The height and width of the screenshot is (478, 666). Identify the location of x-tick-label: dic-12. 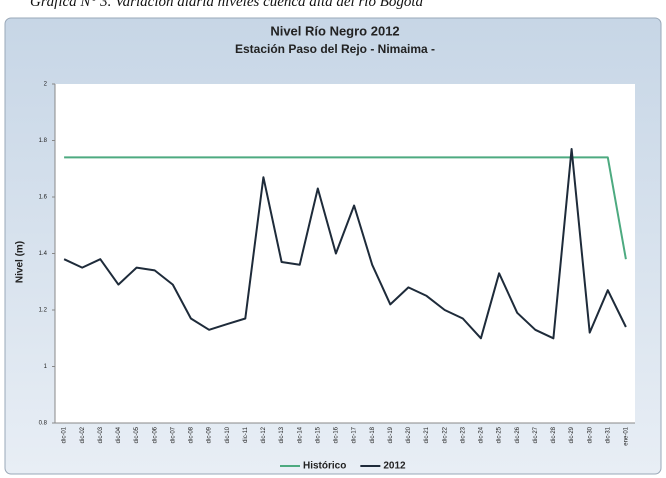
(264, 434).